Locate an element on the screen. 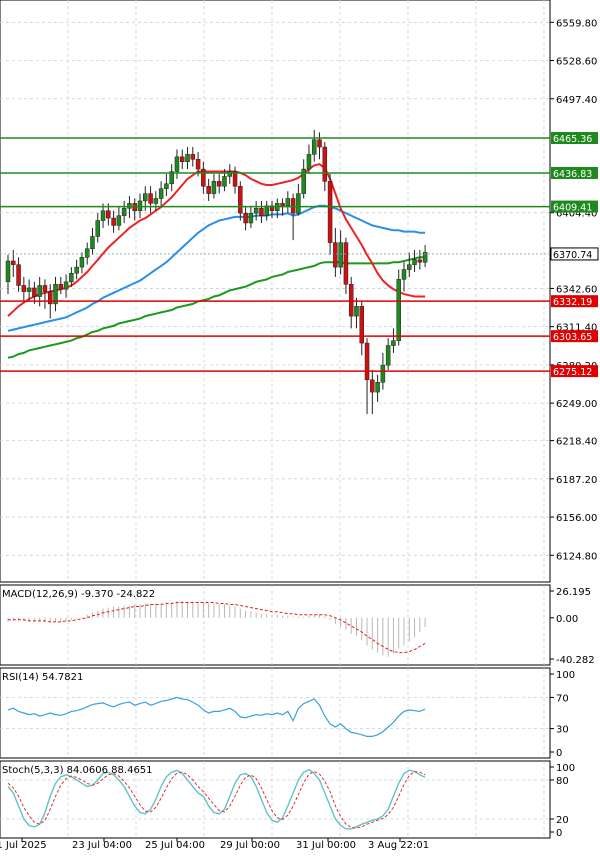 The width and height of the screenshot is (600, 857). level-label-1: 6436.83 is located at coordinates (572, 174).